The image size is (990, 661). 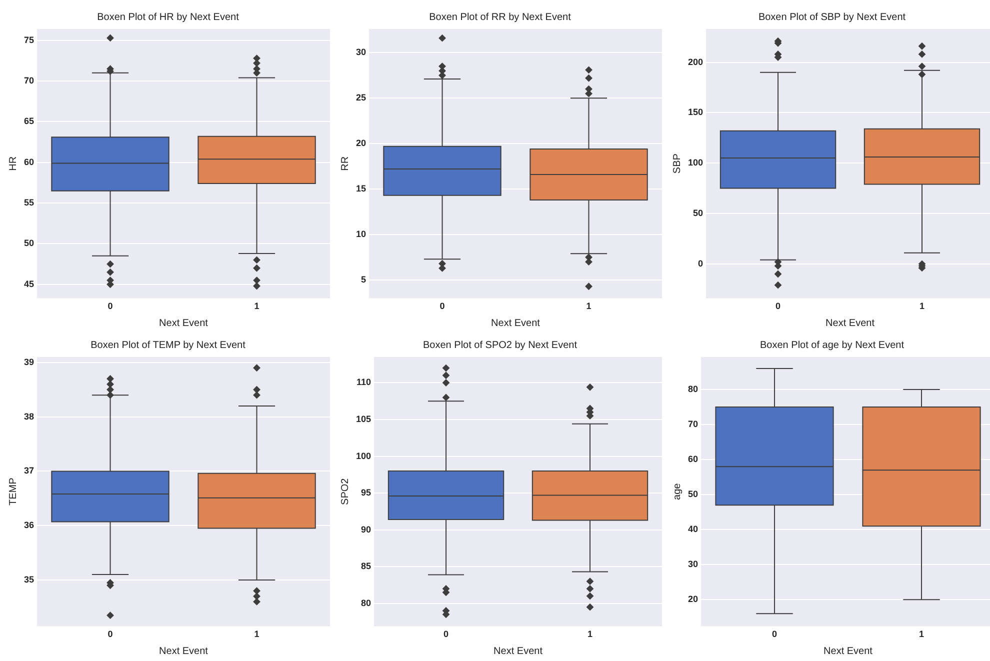 What do you see at coordinates (832, 345) in the screenshot?
I see `chart-title: Boxen Plot of age by Next Event` at bounding box center [832, 345].